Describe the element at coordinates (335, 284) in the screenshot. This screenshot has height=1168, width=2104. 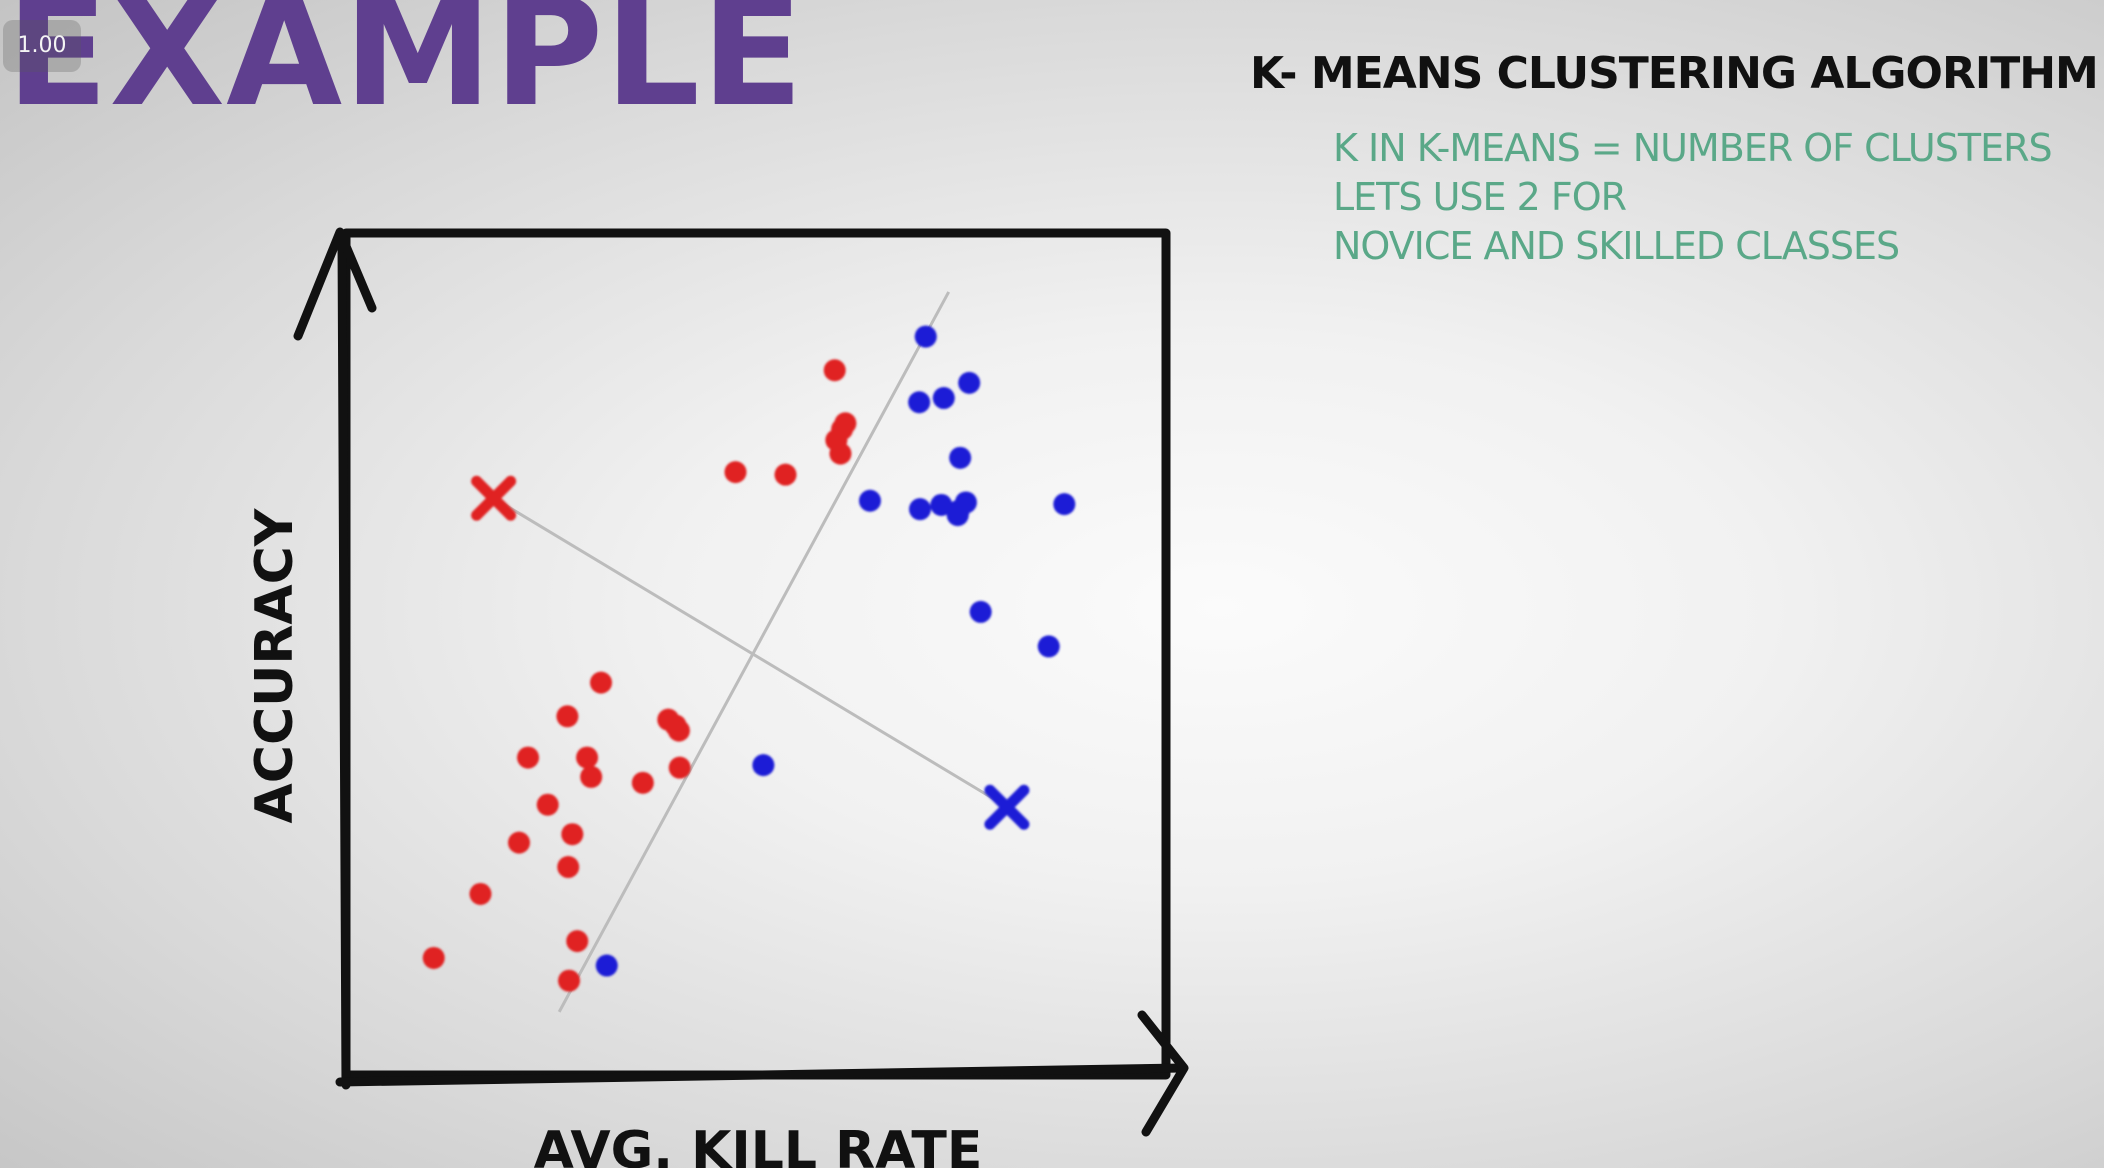
I see `y-axis-arrowhead-icon` at that location.